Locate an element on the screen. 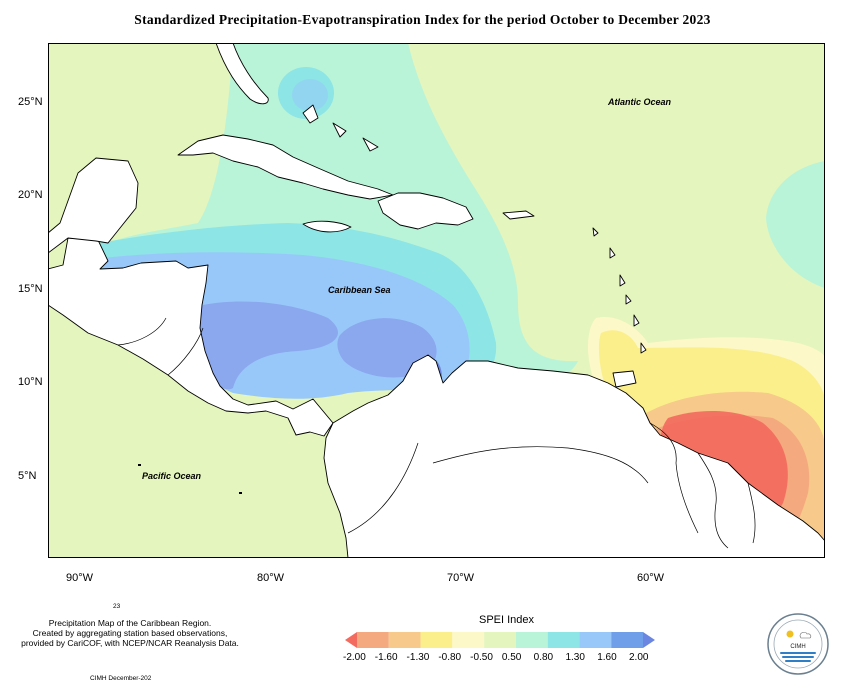 Image resolution: width=845 pixels, height=684 pixels. land-florida is located at coordinates (242, 74).